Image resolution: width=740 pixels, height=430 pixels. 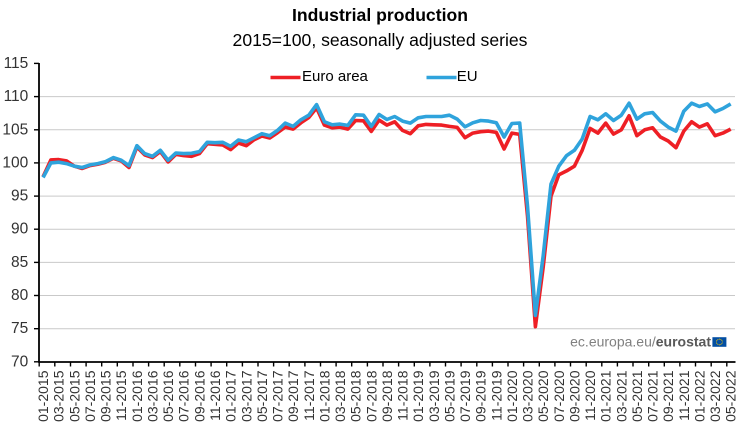 What do you see at coordinates (668, 396) in the screenshot?
I see `svg-text: 09-2021` at bounding box center [668, 396].